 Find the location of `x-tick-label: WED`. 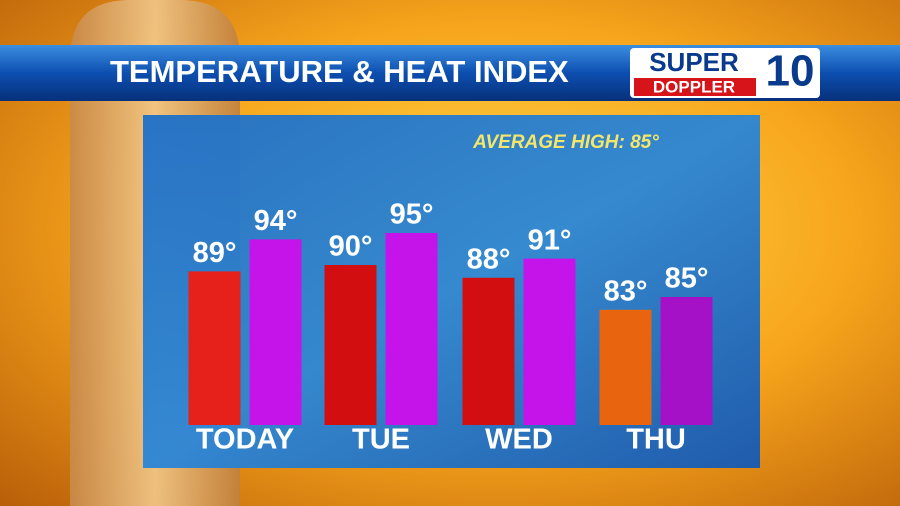

x-tick-label: WED is located at coordinates (519, 440).